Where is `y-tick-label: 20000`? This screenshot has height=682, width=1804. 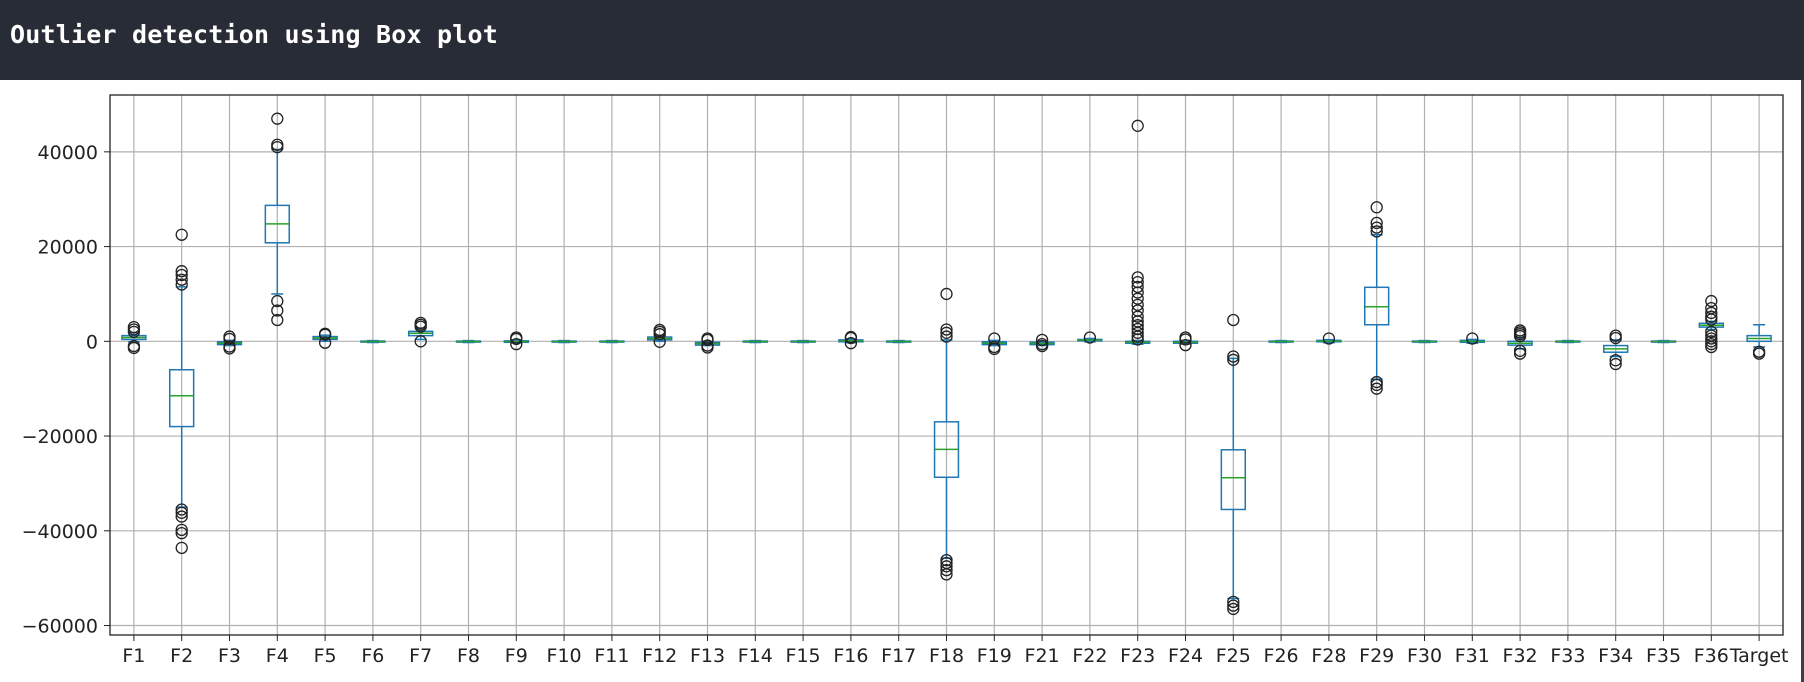 y-tick-label: 20000 is located at coordinates (68, 248).